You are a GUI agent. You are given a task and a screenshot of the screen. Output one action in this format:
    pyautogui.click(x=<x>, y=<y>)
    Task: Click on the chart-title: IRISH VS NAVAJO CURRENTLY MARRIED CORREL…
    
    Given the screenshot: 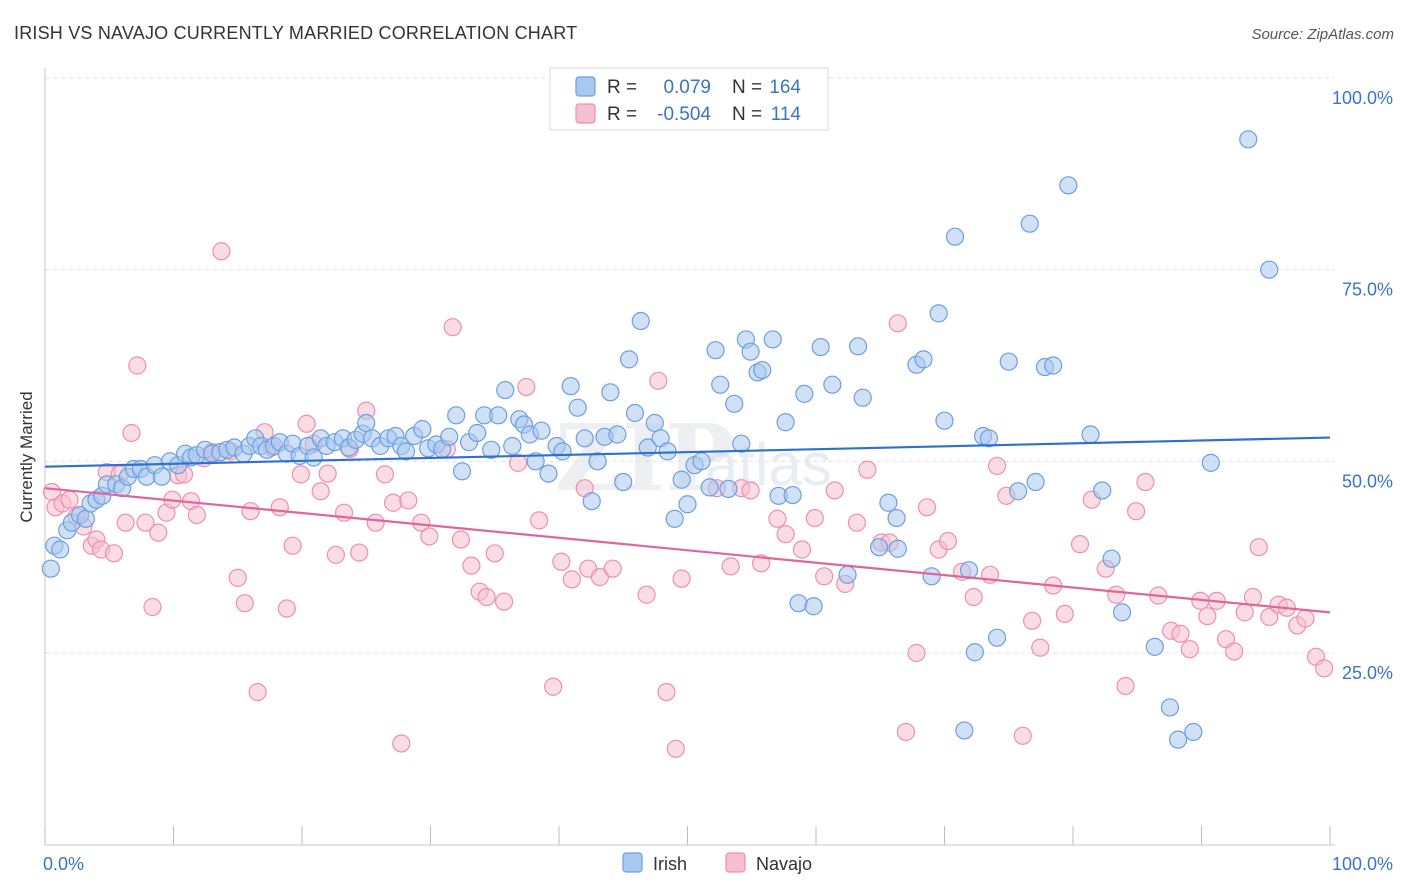 What is the action you would take?
    pyautogui.click(x=295, y=33)
    